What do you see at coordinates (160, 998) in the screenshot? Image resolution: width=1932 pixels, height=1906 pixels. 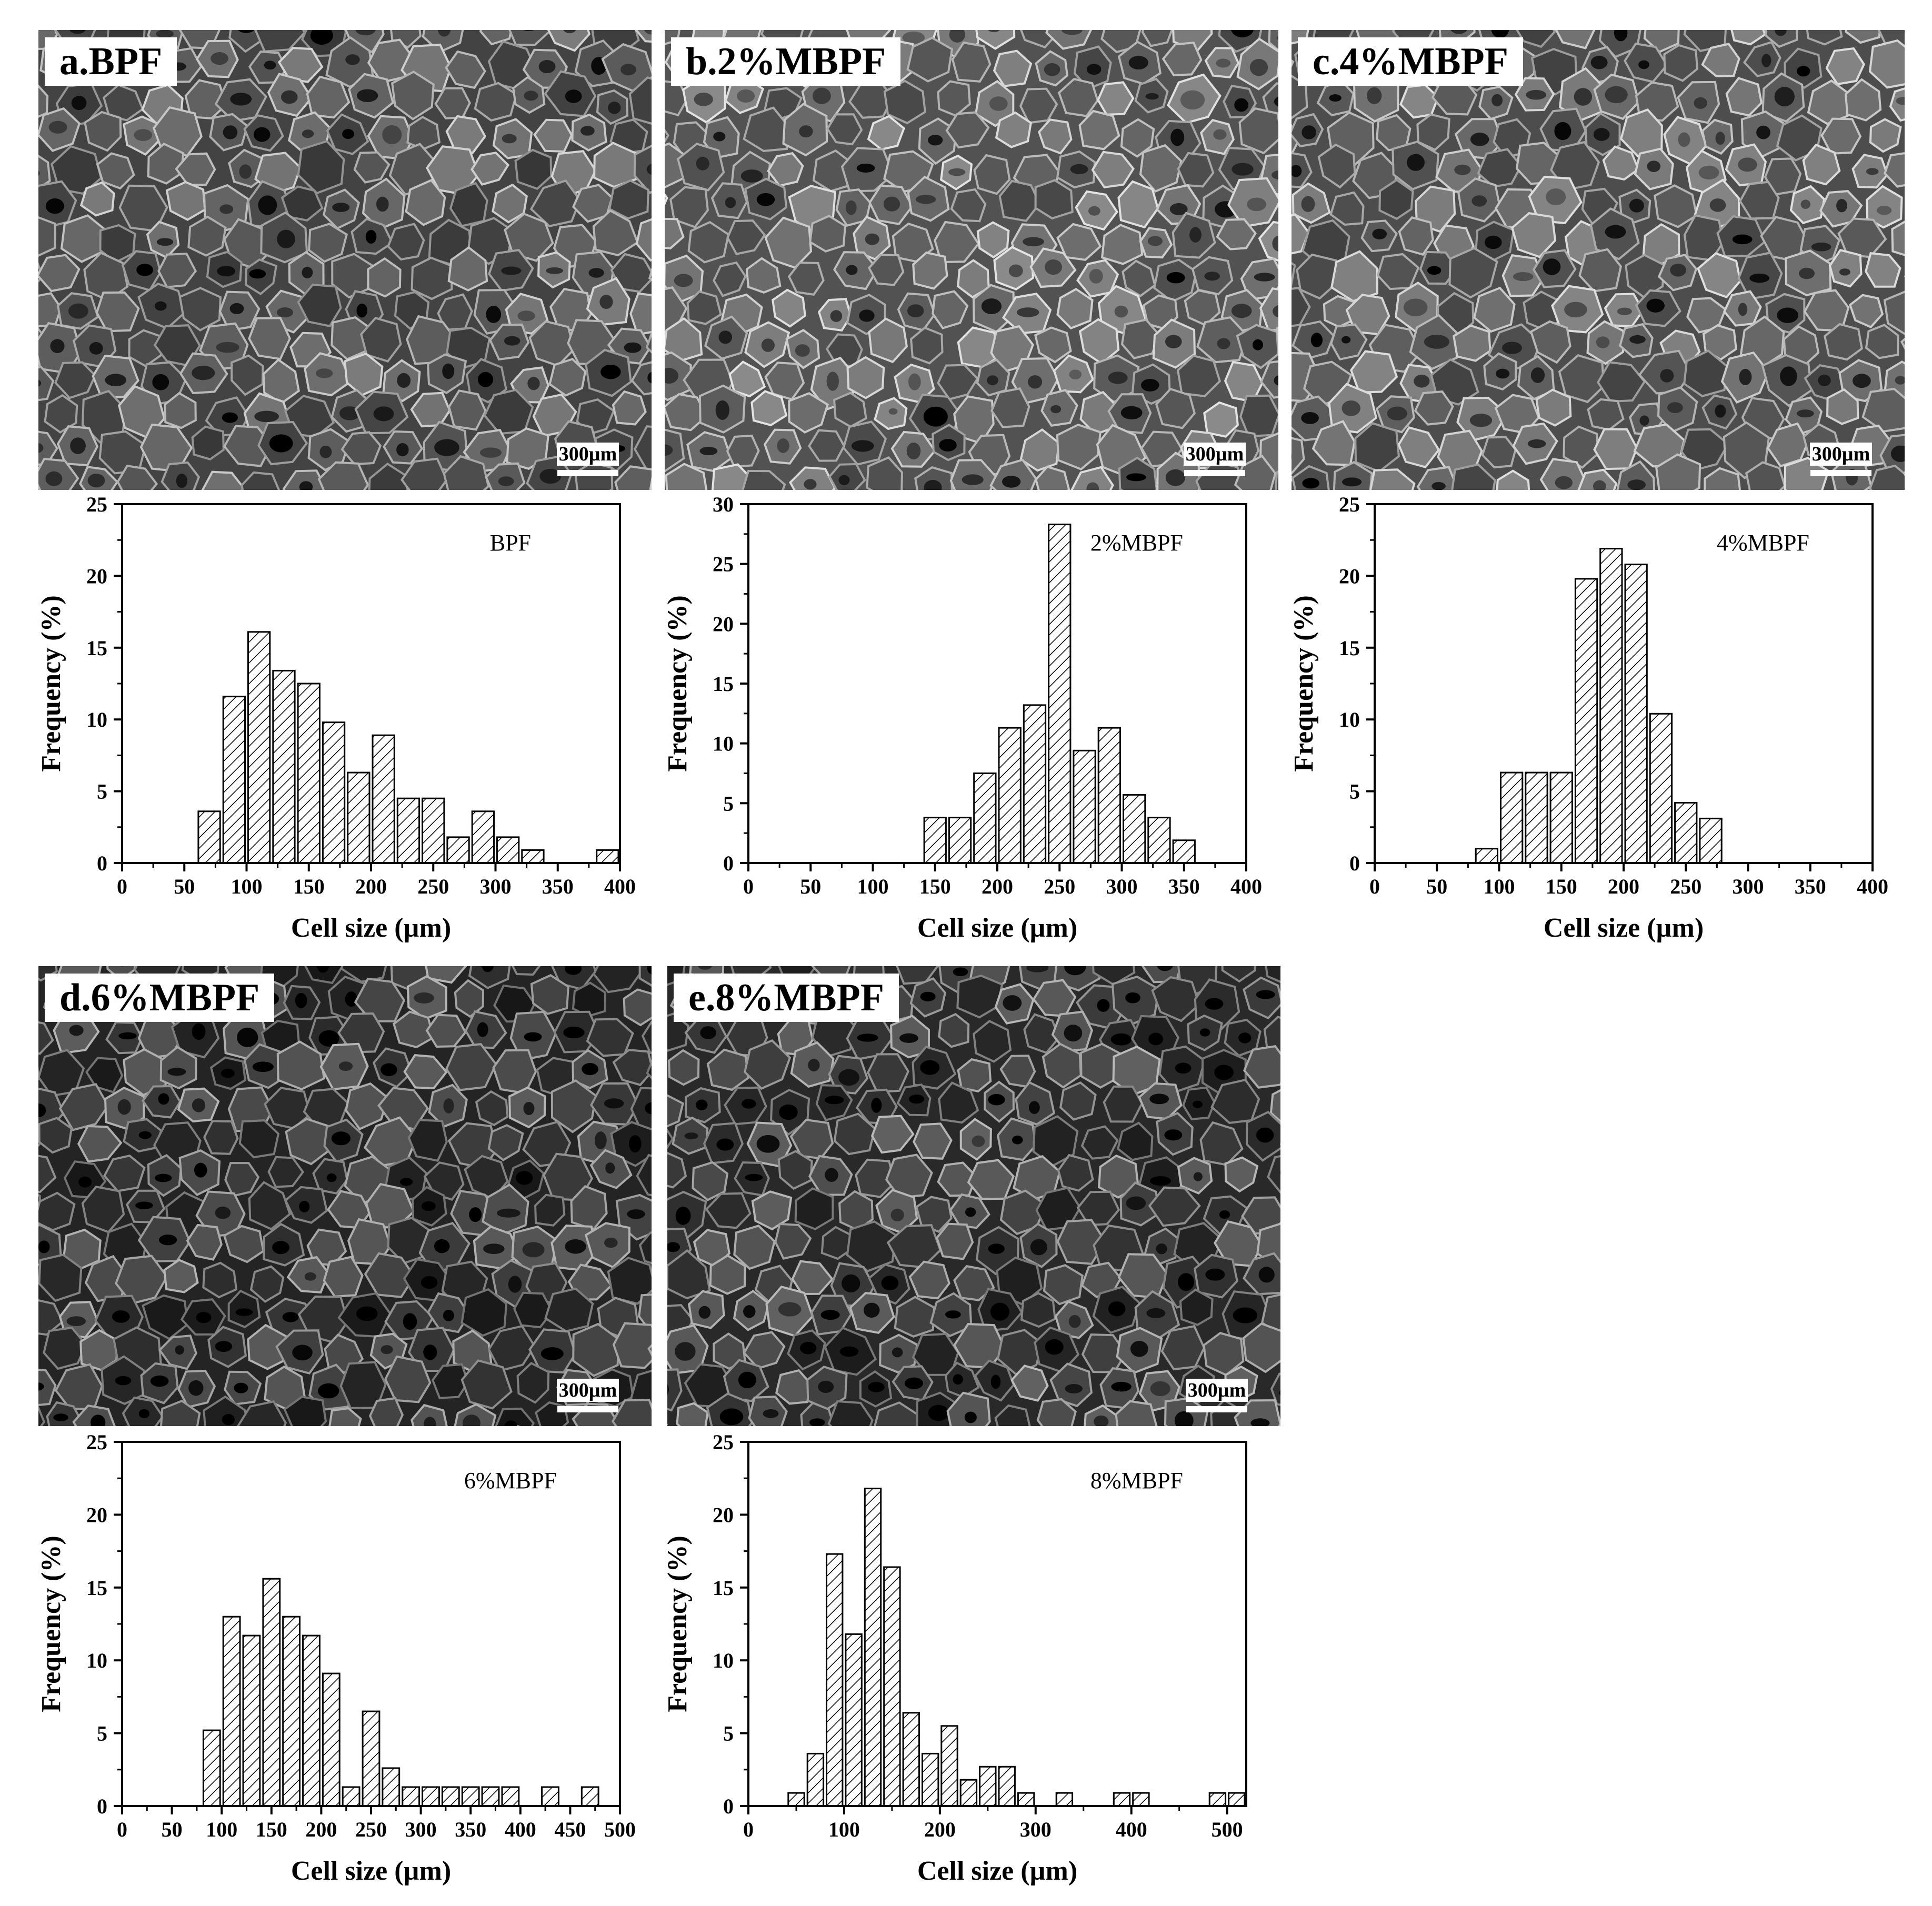 I see `panel-label: d.6%MBPF` at bounding box center [160, 998].